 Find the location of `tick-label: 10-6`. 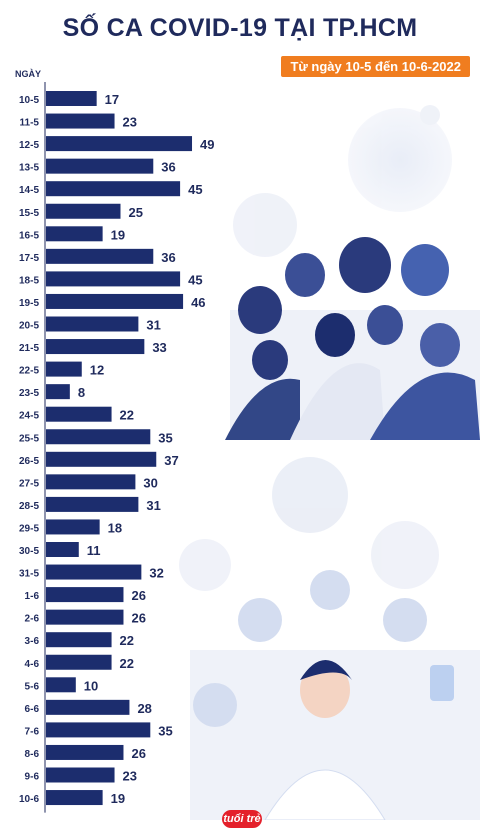

tick-label: 10-6 is located at coordinates (29, 799).